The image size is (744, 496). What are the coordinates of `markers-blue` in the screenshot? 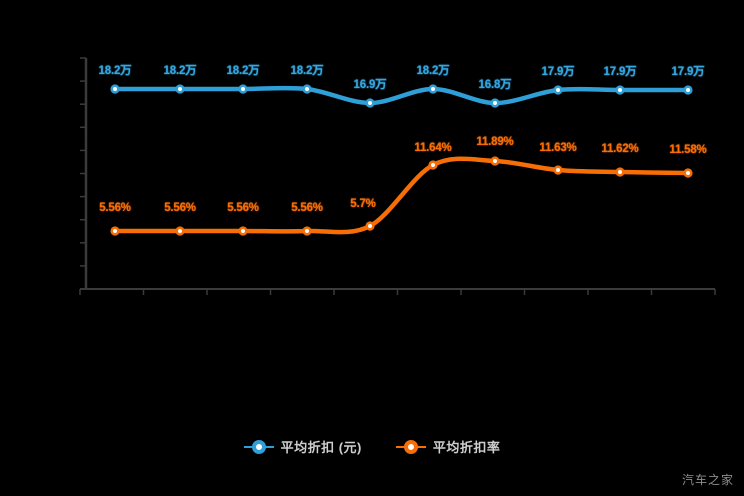 It's located at (401, 96).